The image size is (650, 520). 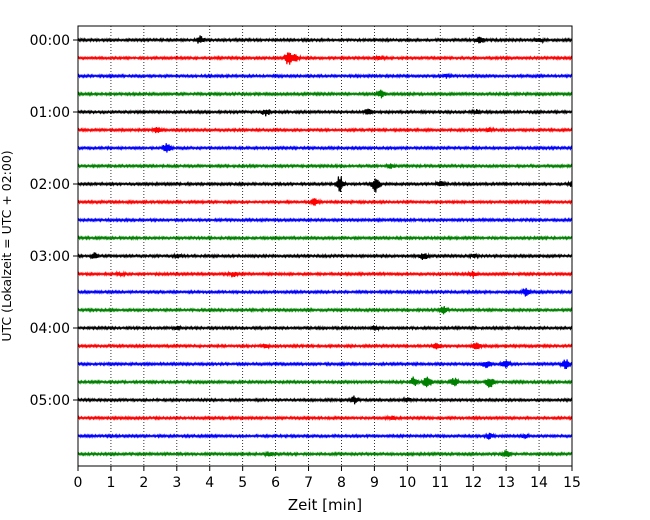 I want to click on x-tick-label-2: 2, so click(x=143, y=483).